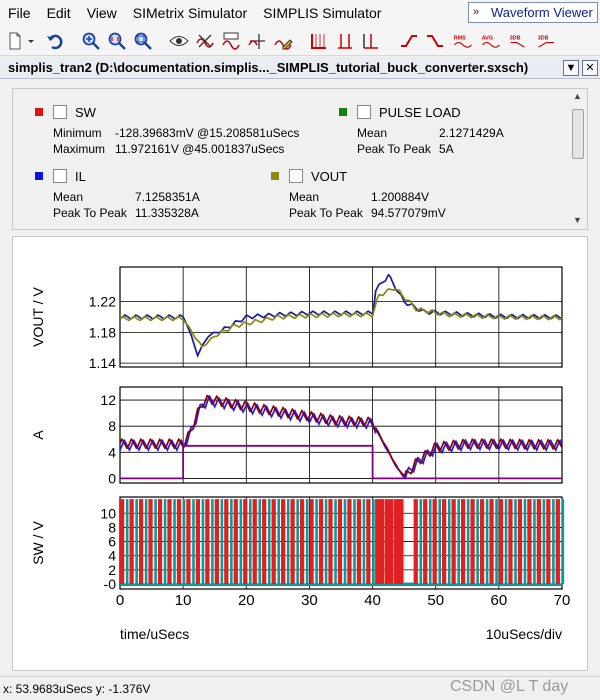 This screenshot has width=600, height=700. Describe the element at coordinates (519, 41) in the screenshot. I see `3db-icon: 3DB` at that location.